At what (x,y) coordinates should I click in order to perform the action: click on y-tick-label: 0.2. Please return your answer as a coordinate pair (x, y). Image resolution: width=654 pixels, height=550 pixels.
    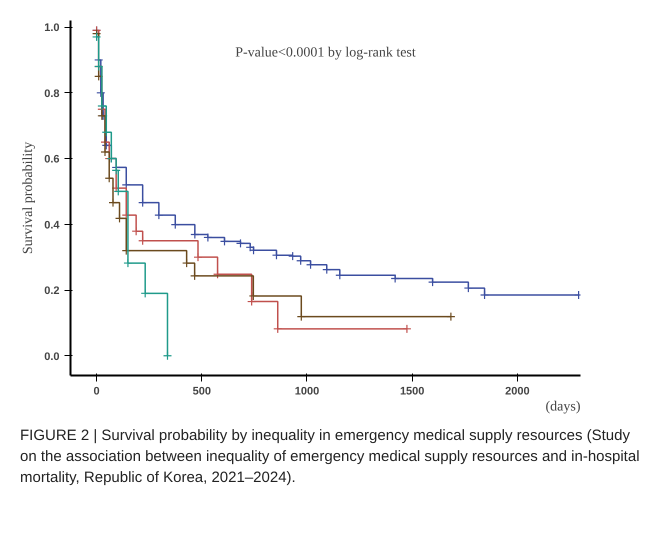
    Looking at the image, I should click on (52, 291).